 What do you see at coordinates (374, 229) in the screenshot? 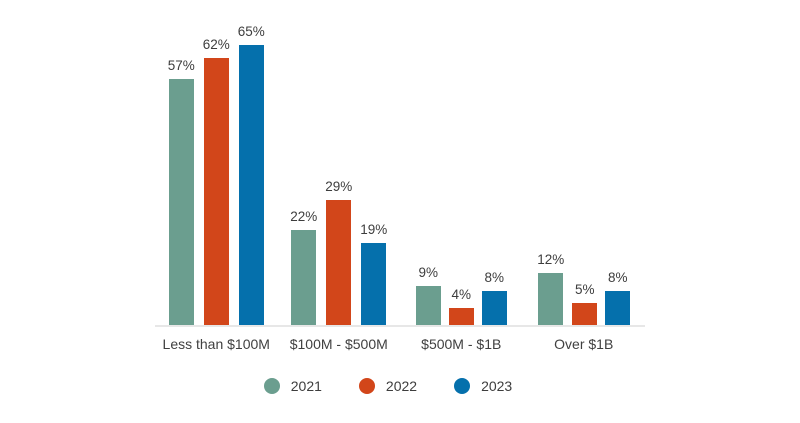
I see `value-label: 19%` at bounding box center [374, 229].